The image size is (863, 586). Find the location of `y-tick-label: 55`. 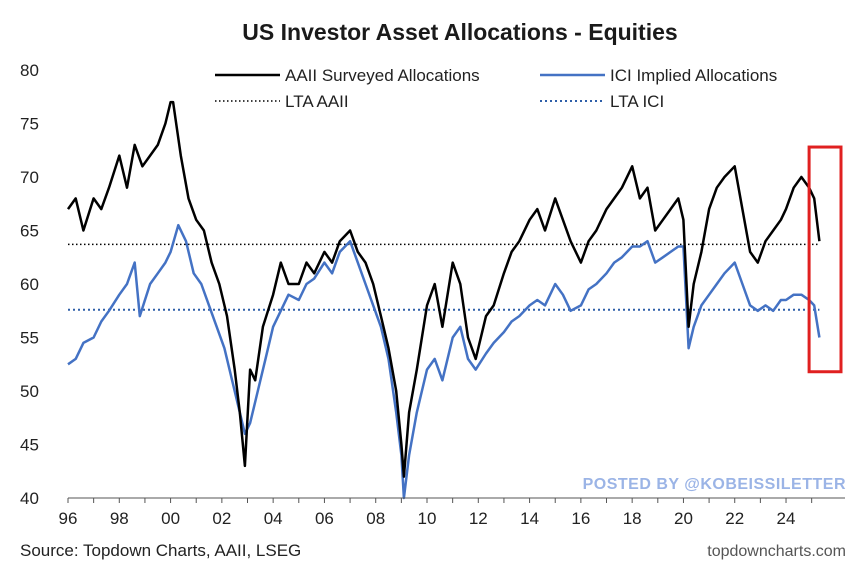

y-tick-label: 55 is located at coordinates (29, 338).